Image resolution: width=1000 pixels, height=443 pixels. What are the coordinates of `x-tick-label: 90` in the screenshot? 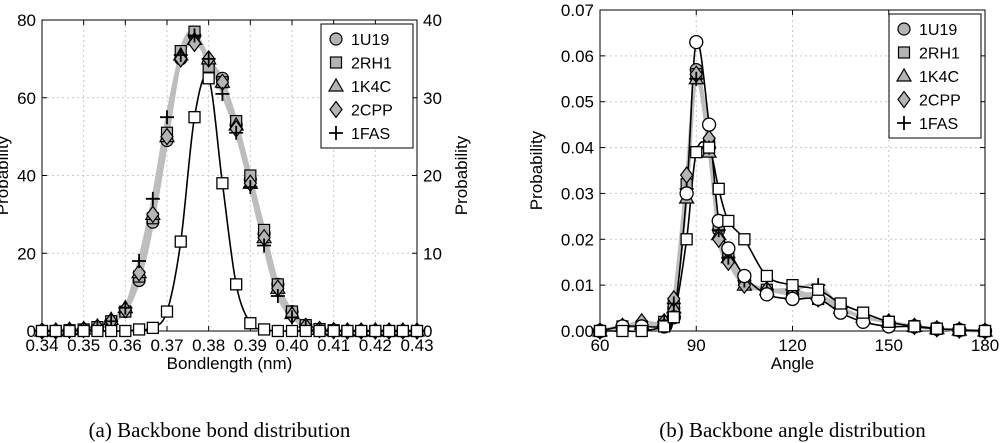 It's located at (696, 345).